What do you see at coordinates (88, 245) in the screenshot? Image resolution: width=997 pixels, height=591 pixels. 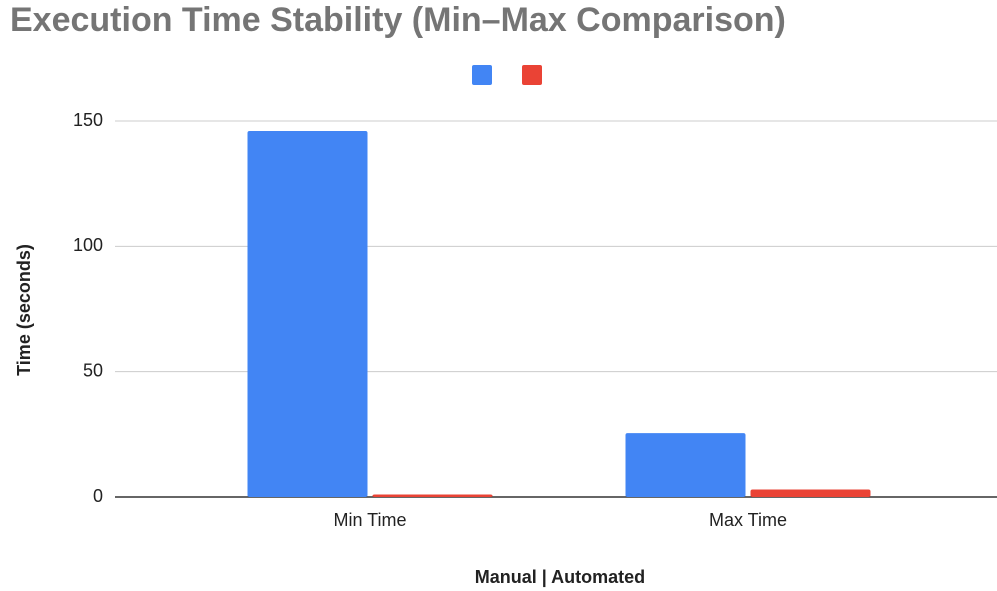 I see `y-tick-label: 100` at bounding box center [88, 245].